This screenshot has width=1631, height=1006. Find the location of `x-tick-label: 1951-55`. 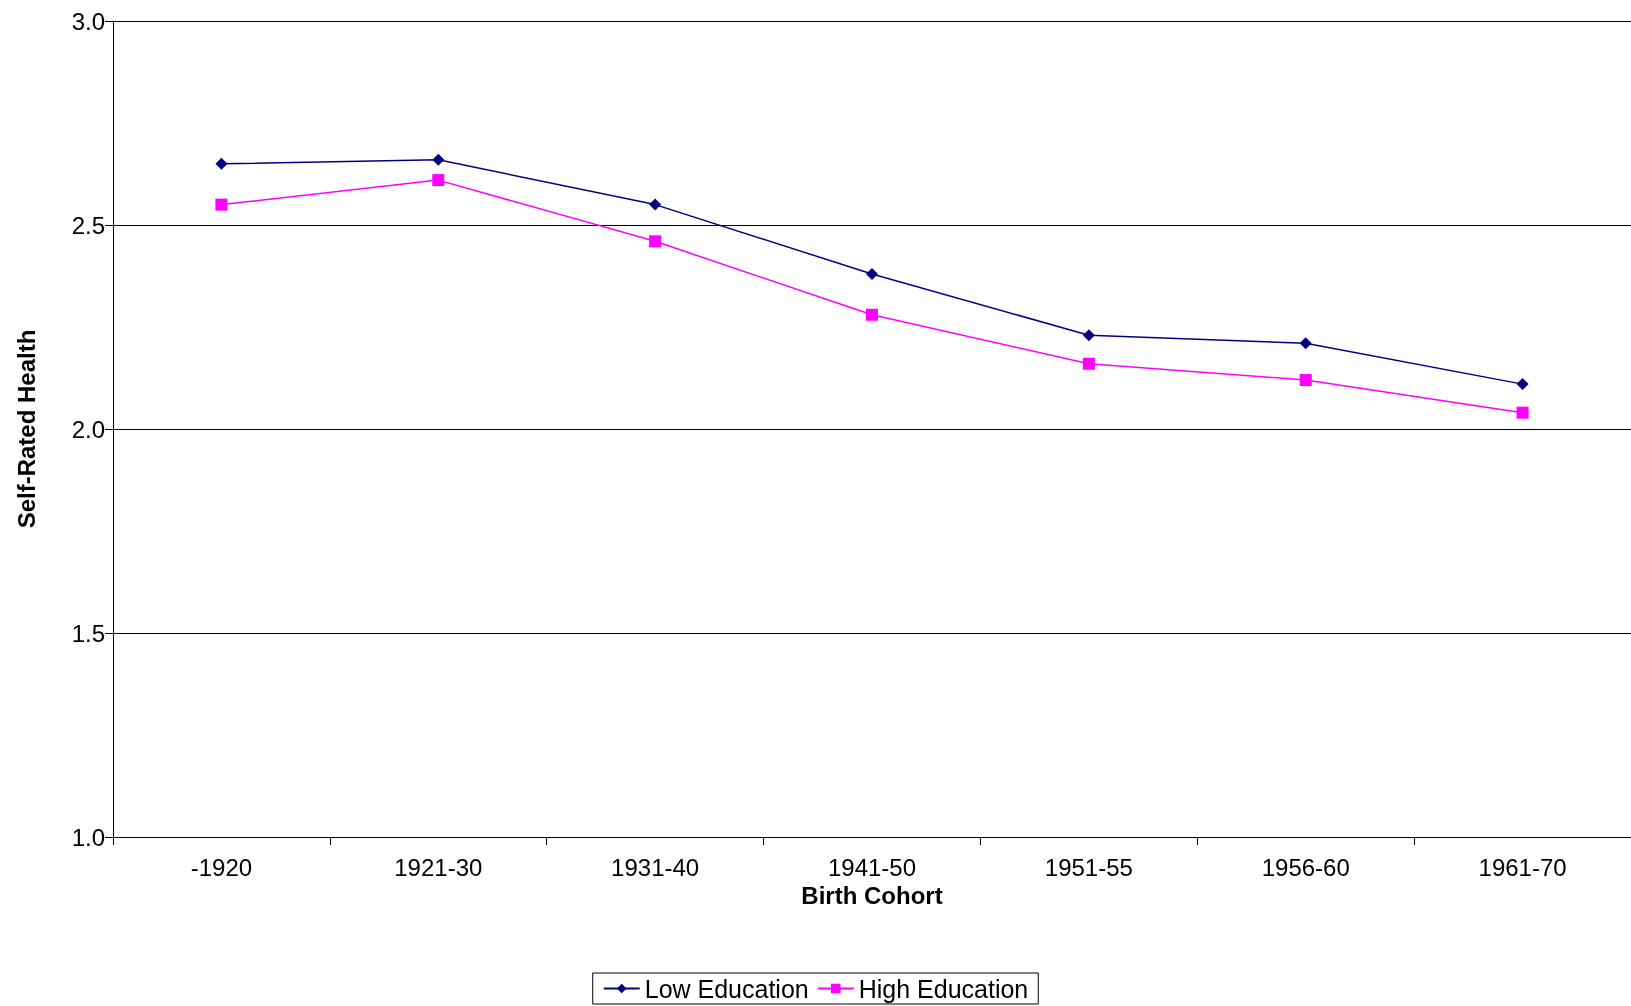

x-tick-label: 1951-55 is located at coordinates (1088, 867).